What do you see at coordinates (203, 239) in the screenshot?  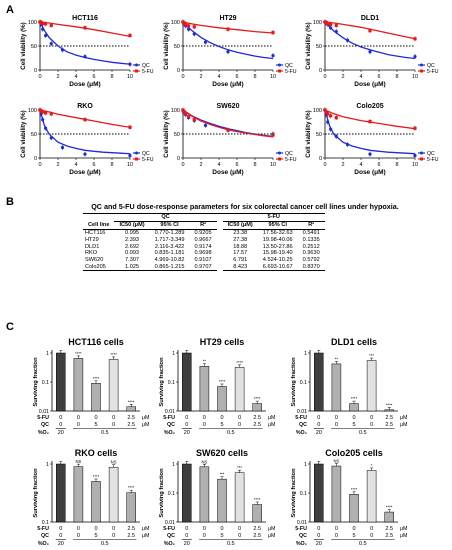 I see `table-cell: 0.9667` at bounding box center [203, 239].